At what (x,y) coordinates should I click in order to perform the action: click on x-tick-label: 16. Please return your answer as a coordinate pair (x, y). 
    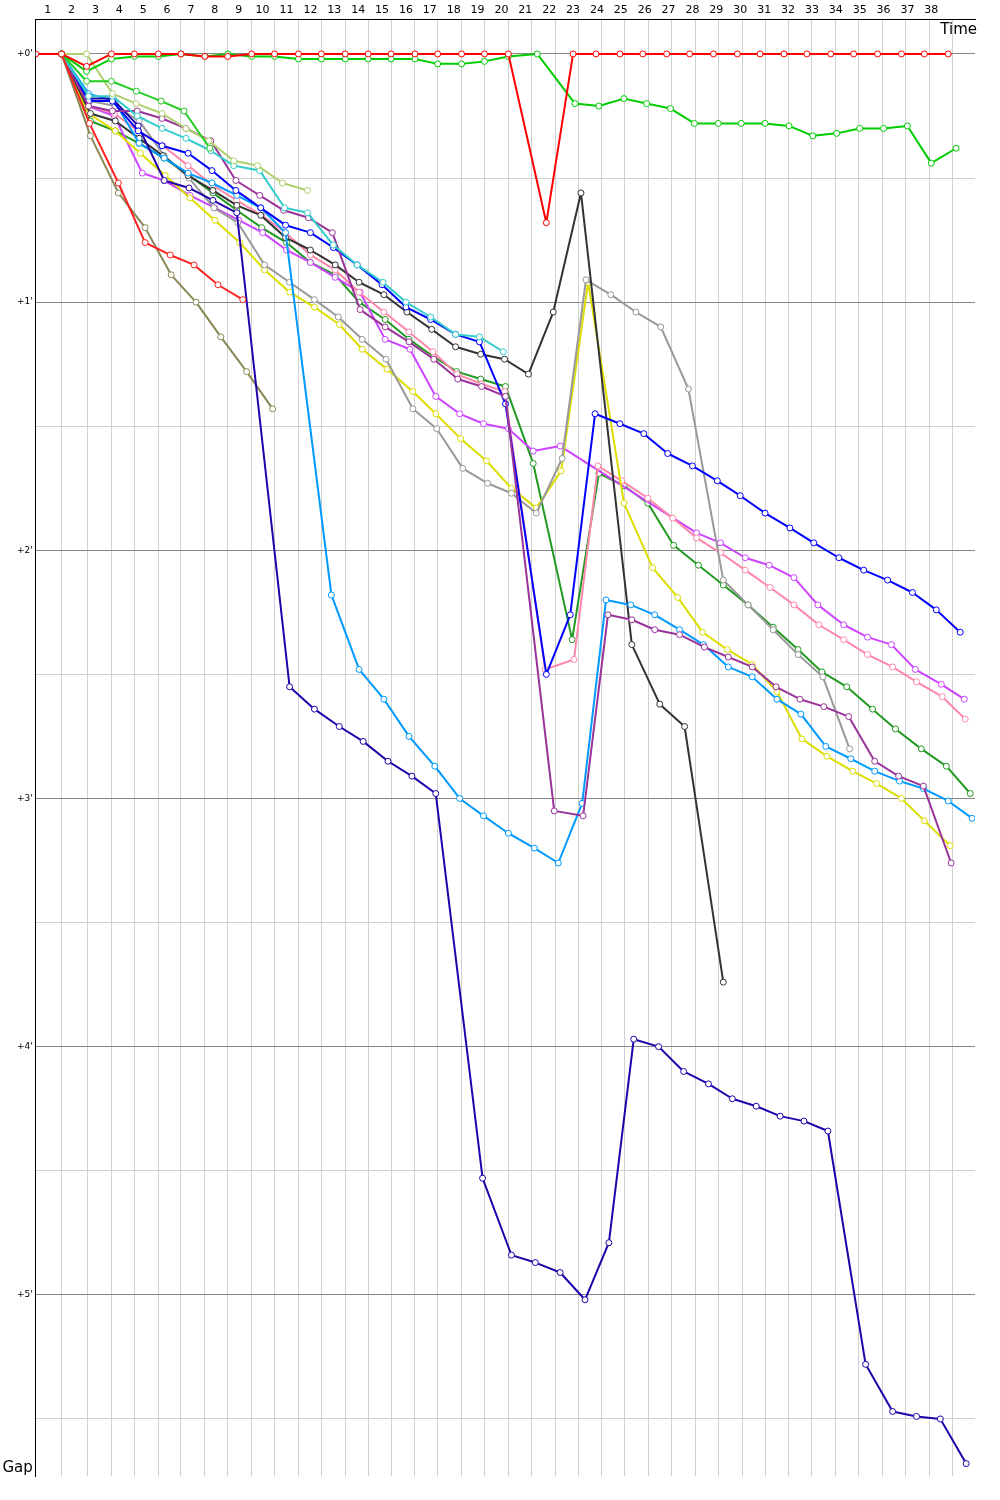
    Looking at the image, I should click on (405, 10).